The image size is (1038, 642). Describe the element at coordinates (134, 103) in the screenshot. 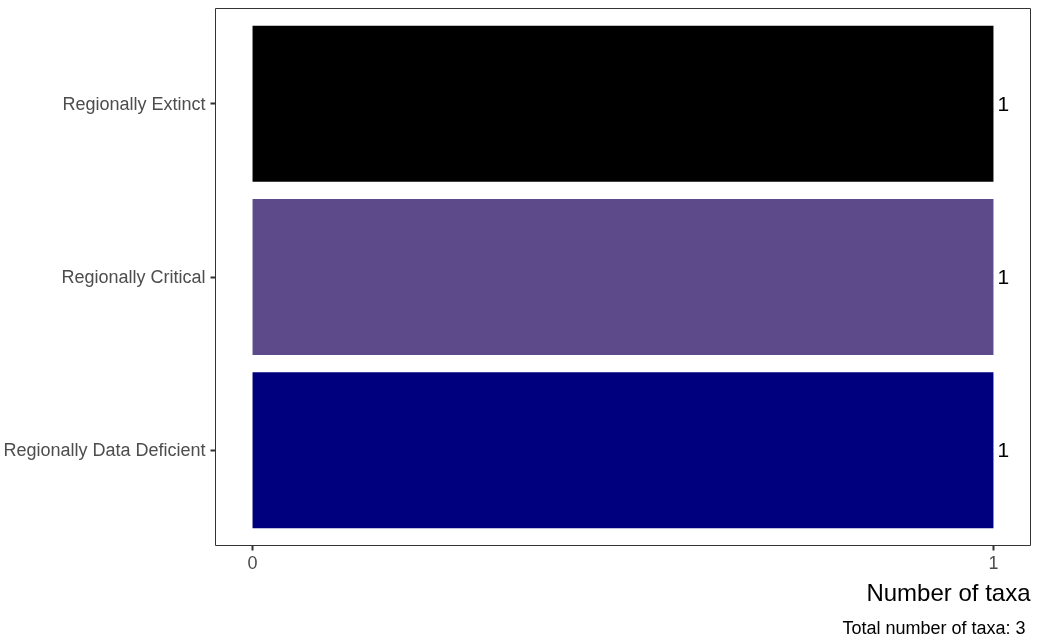

I see `y-tick-label: Regionally Extinct` at that location.